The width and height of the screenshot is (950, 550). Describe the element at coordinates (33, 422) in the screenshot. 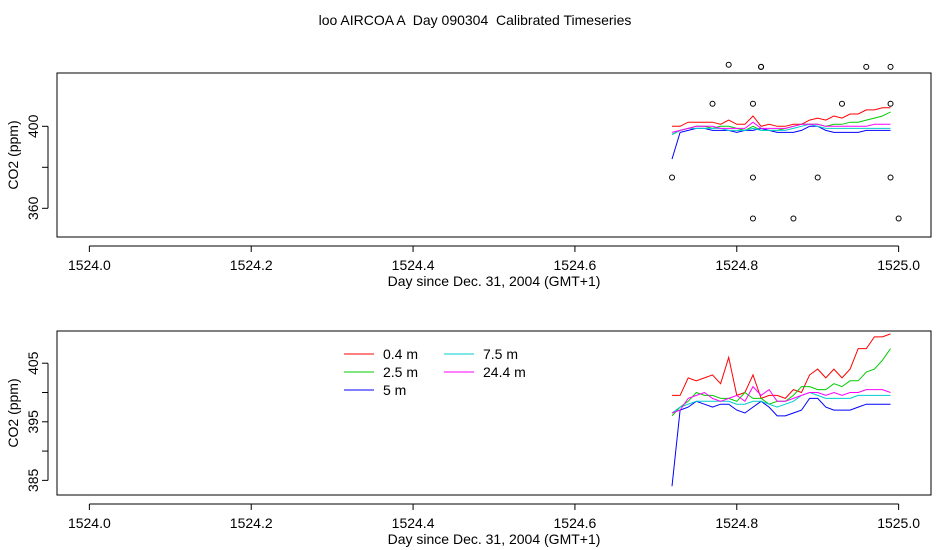

I see `y-tick-label: 395` at that location.